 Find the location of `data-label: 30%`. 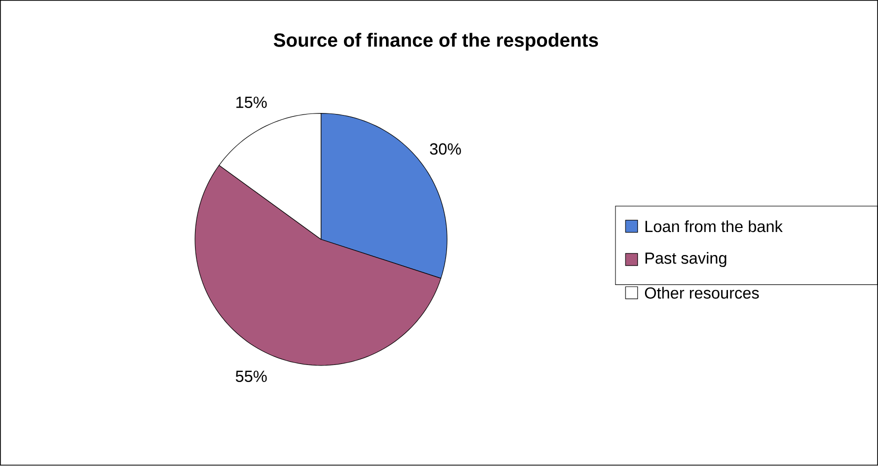

data-label: 30% is located at coordinates (445, 149).